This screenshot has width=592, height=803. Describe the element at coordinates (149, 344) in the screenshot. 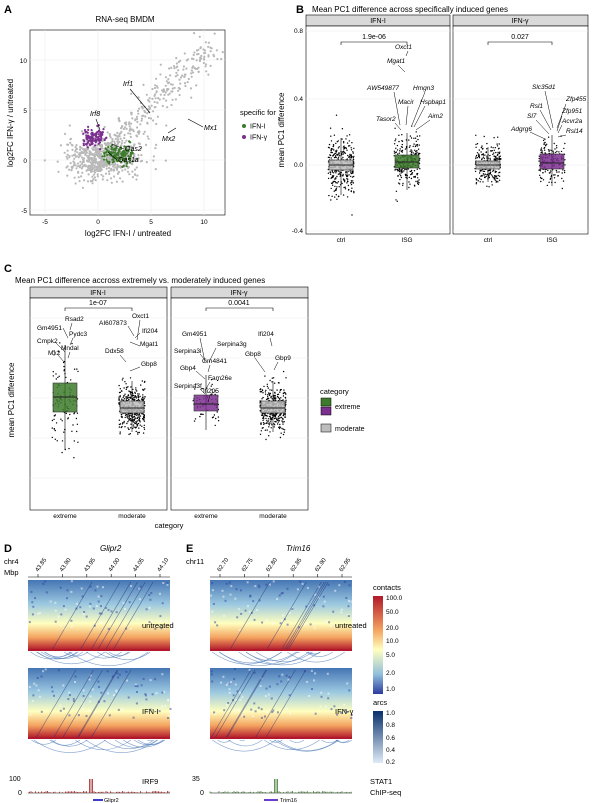

I see `gene-label: Mgat1` at that location.